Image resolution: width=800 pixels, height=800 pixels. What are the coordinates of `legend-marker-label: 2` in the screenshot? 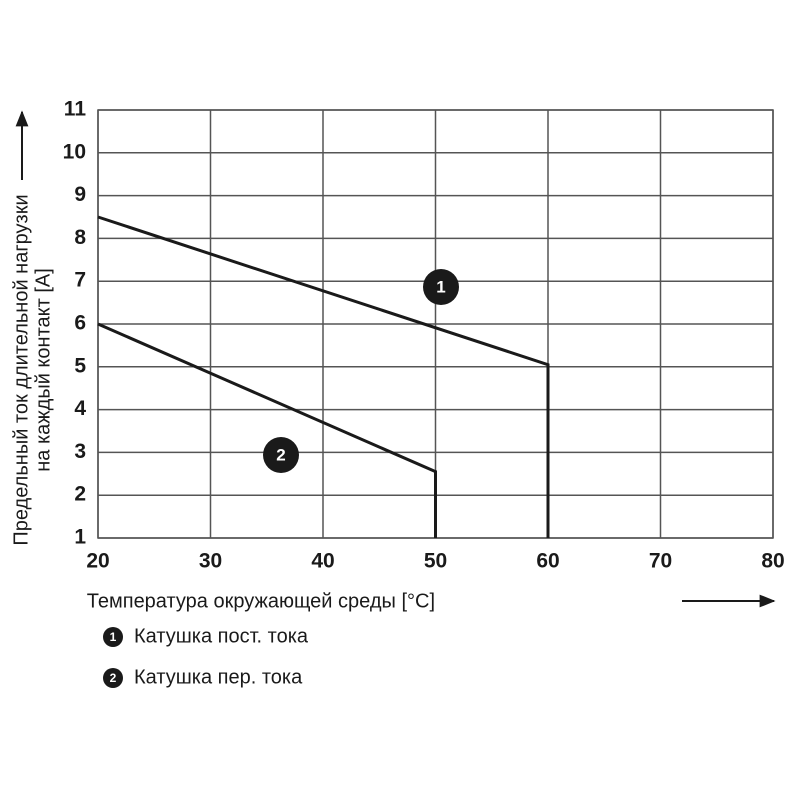 It's located at (113, 678).